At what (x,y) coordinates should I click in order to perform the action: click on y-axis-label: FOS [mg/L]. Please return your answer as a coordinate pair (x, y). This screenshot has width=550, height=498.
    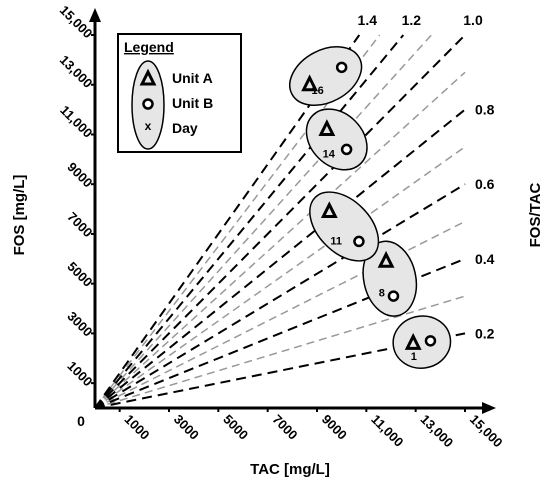
    Looking at the image, I should click on (19, 215).